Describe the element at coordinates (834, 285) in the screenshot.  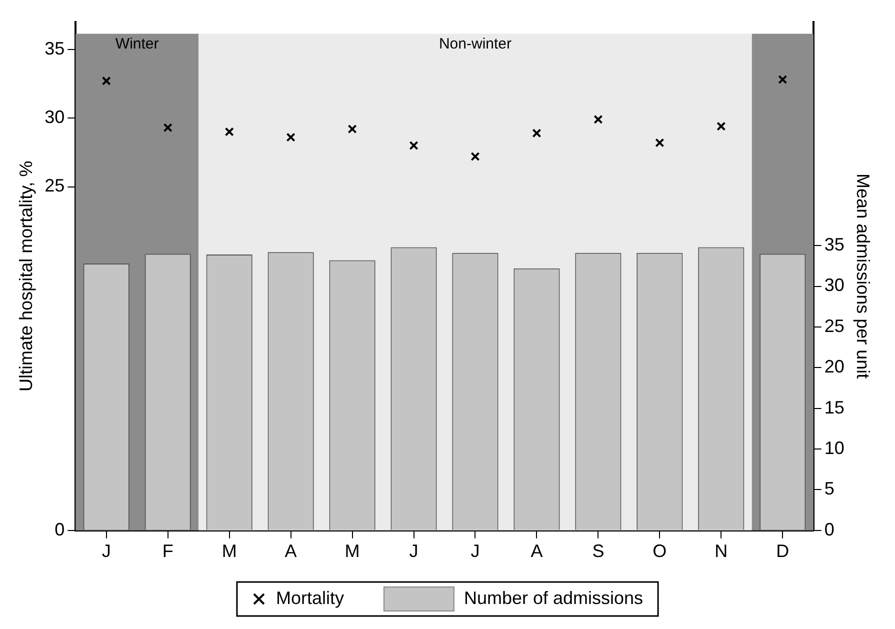
I see `y2-tick-label: 30` at that location.